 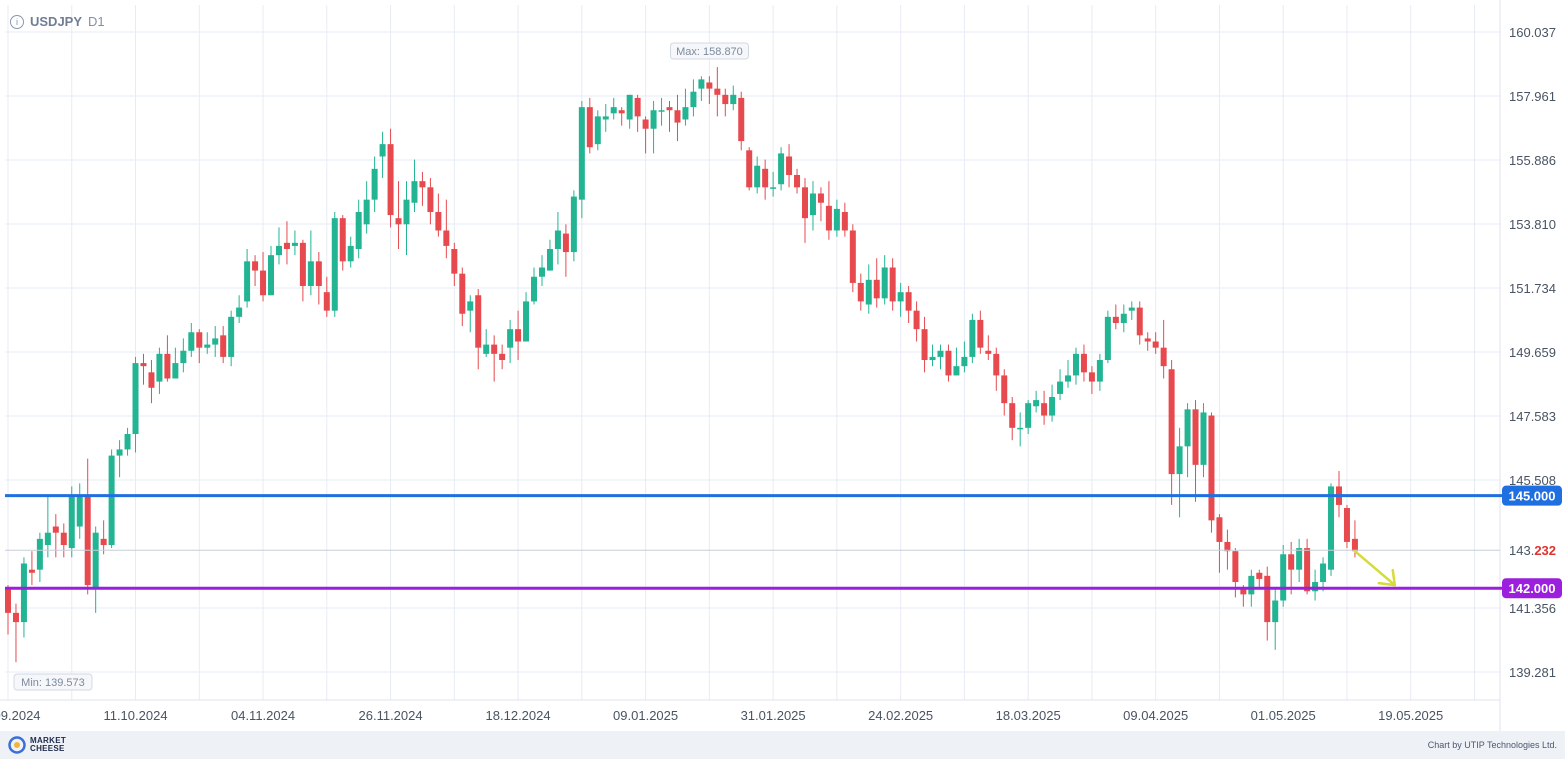 I want to click on y-tick-label: 151.734, so click(x=1532, y=288).